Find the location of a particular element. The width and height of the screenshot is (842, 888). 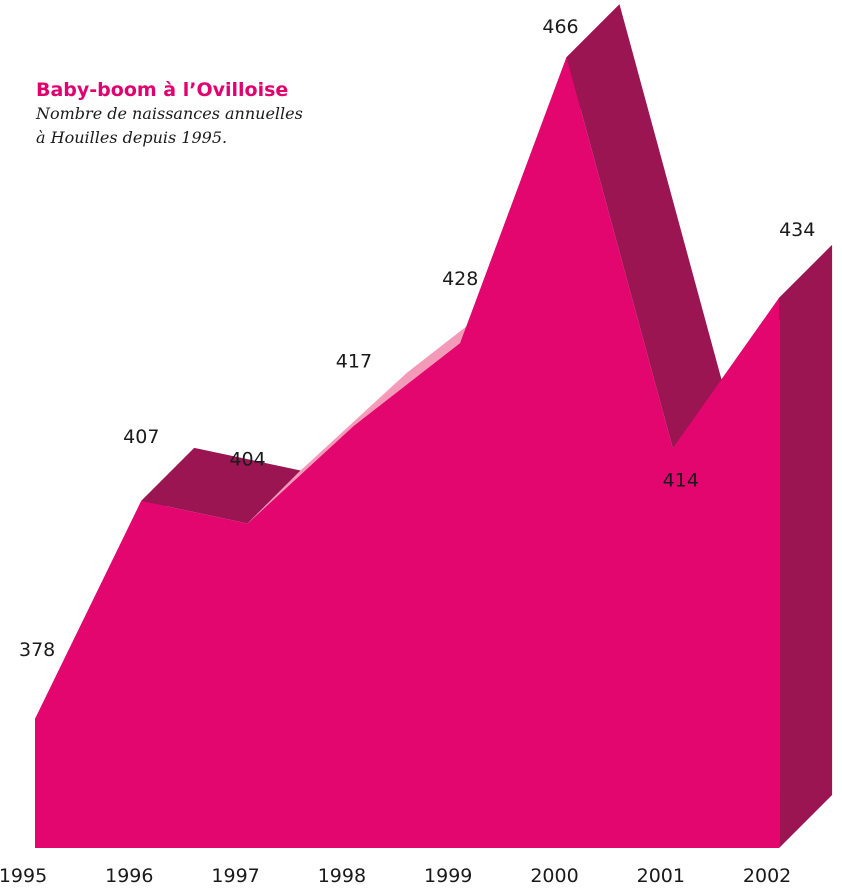

chart-subtitle-line1: Nombre de naissances annuelles is located at coordinates (169, 113).